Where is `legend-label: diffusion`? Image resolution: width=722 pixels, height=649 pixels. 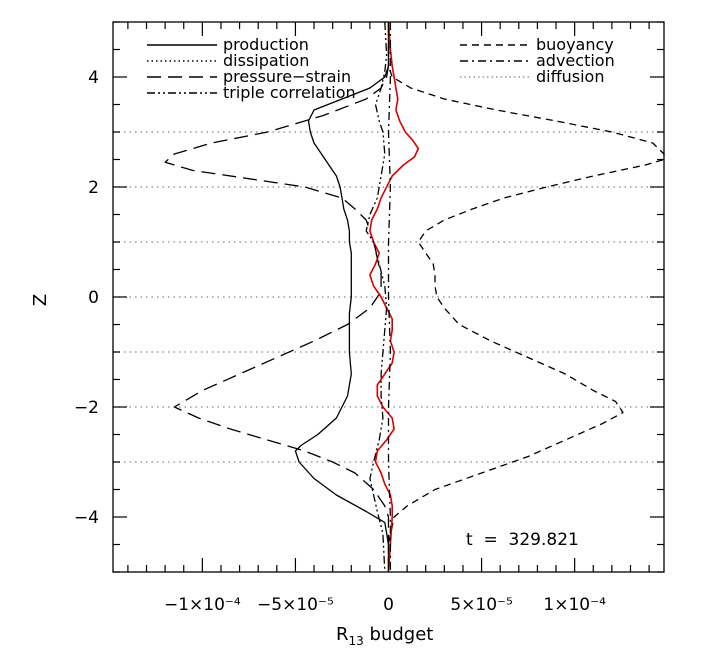 legend-label: diffusion is located at coordinates (570, 76).